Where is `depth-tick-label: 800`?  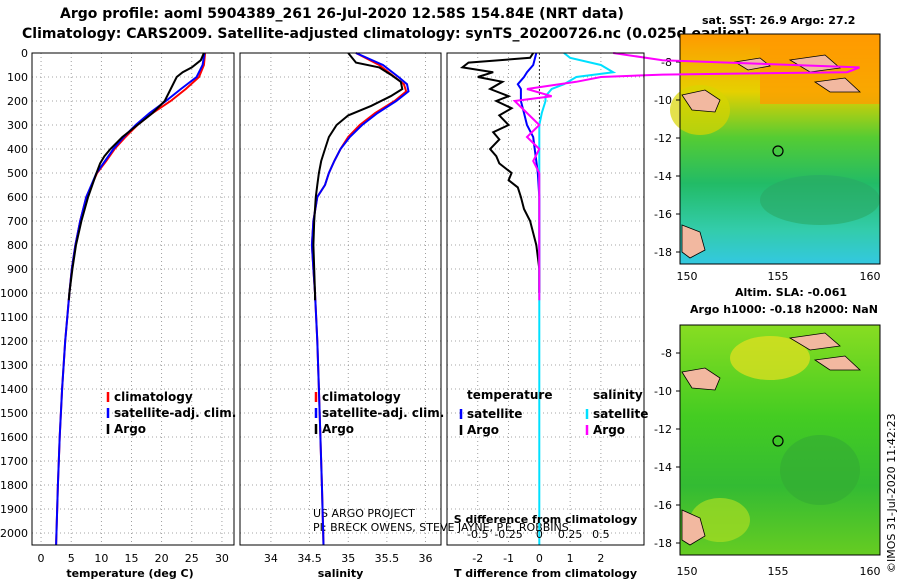 depth-tick-label: 800 is located at coordinates (17, 245).